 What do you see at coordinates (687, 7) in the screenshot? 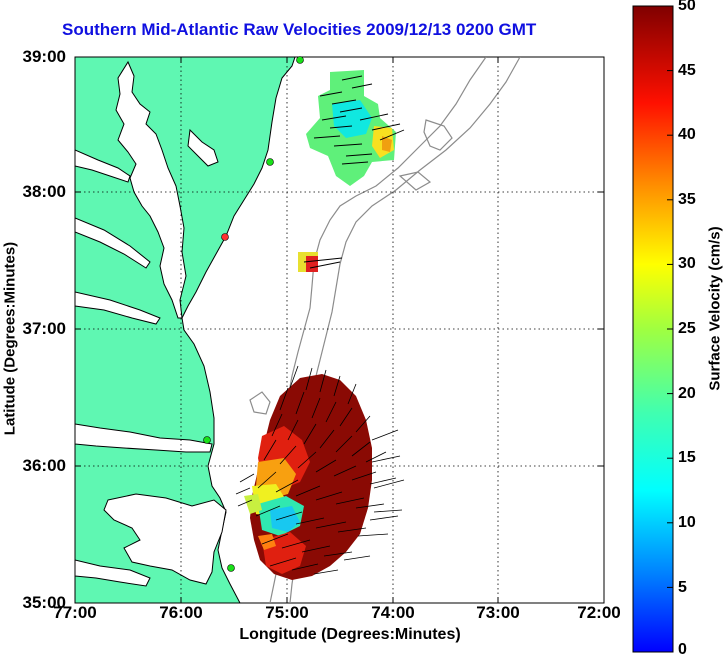
I see `colorbar-tick-label: 50` at bounding box center [687, 7].